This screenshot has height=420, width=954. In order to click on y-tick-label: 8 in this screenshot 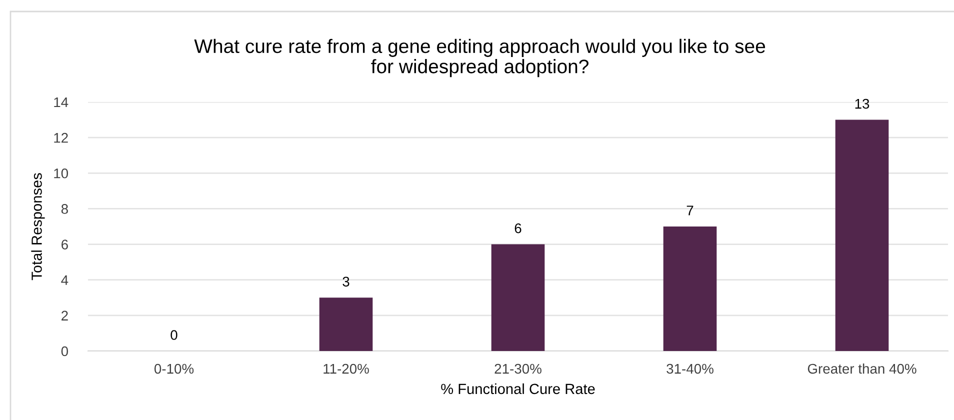, I will do `click(64, 209)`.